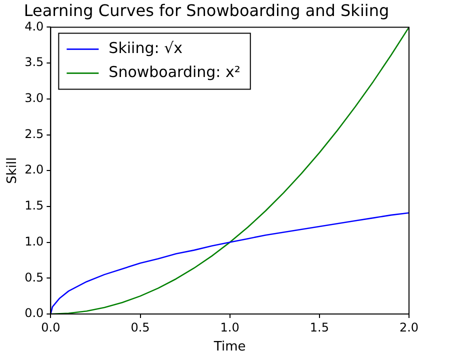 The image size is (453, 356). What do you see at coordinates (174, 72) in the screenshot?
I see `legend-label: Snowboarding: x²` at bounding box center [174, 72].